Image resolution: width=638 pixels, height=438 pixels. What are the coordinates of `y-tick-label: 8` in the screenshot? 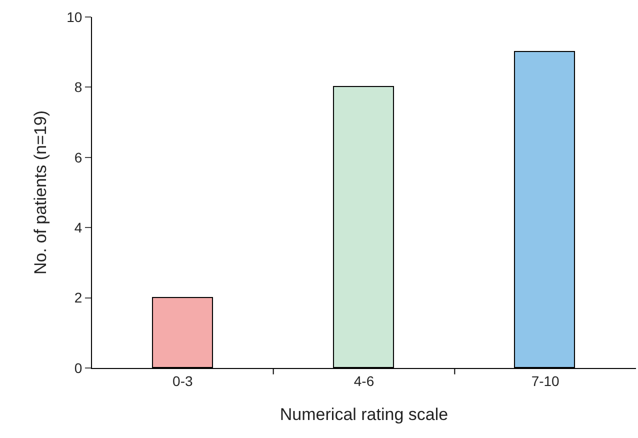 It's located at (78, 87).